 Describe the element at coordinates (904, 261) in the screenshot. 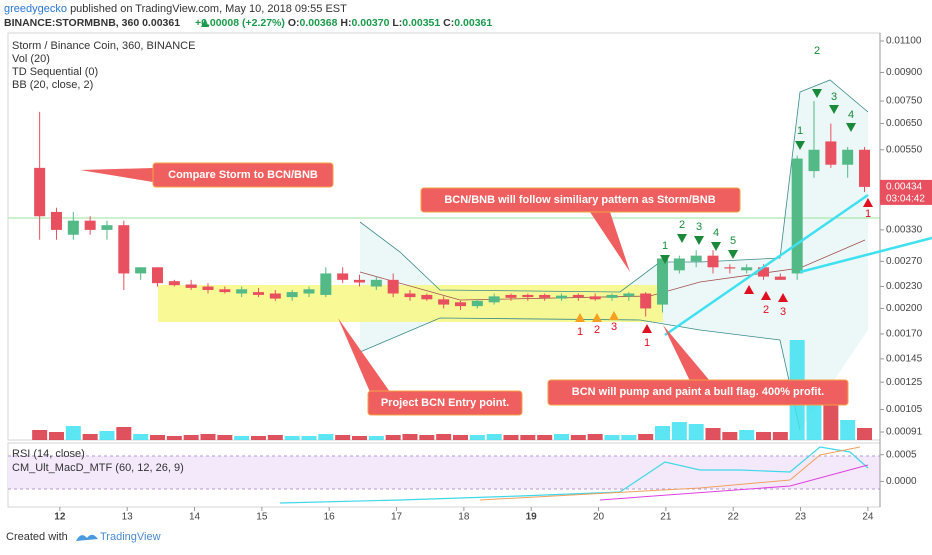

I see `y-tick-label: 0.00270` at that location.